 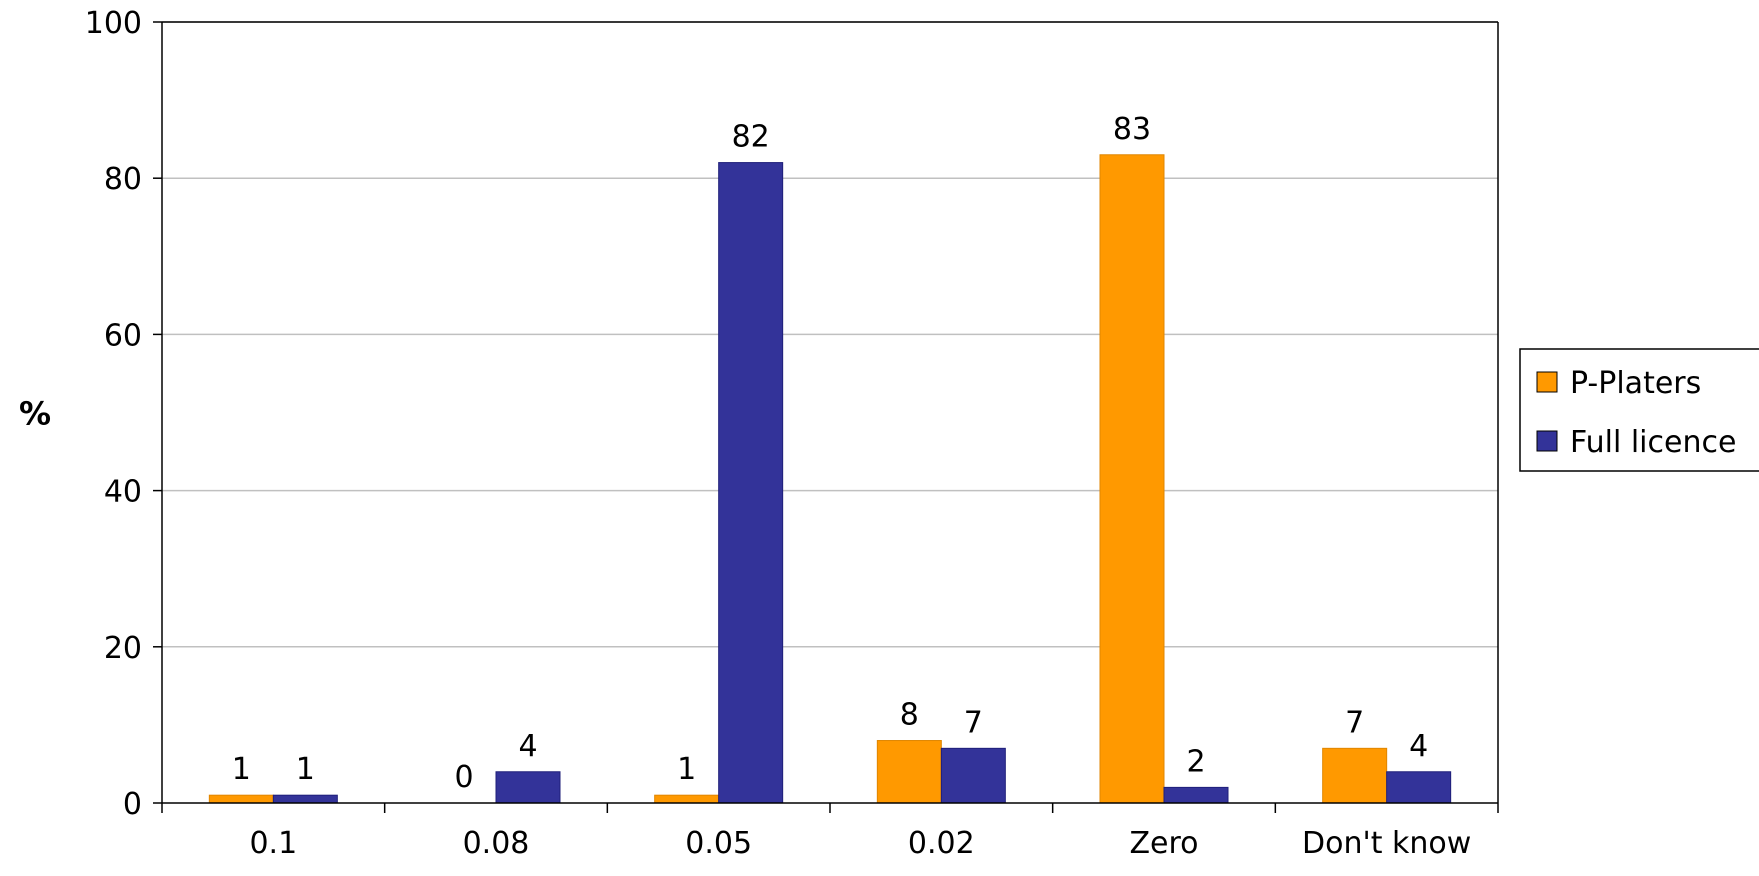 I want to click on y-tick-label: 20, so click(x=123, y=648).